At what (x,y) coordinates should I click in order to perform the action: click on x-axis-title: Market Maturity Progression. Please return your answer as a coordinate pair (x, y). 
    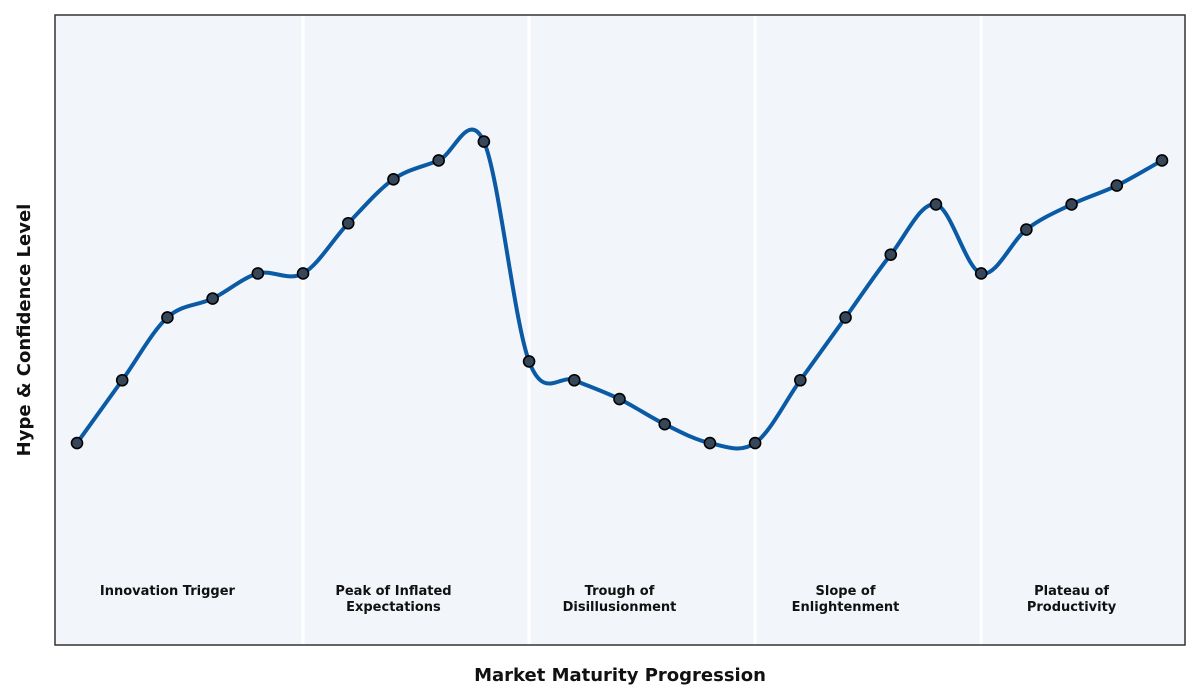
    Looking at the image, I should click on (620, 675).